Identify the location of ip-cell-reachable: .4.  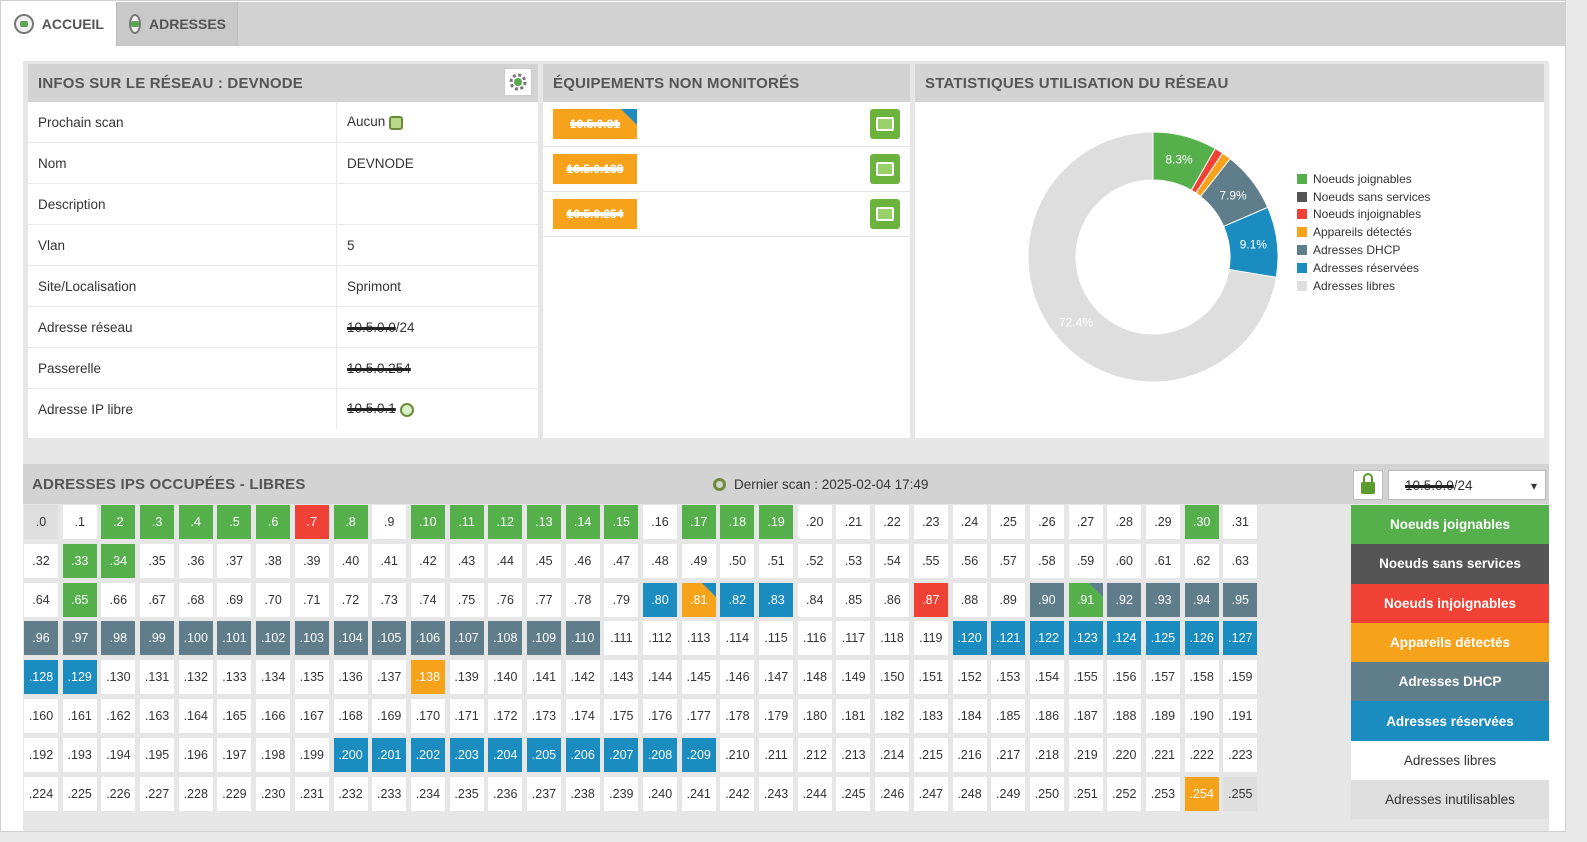
(195, 522).